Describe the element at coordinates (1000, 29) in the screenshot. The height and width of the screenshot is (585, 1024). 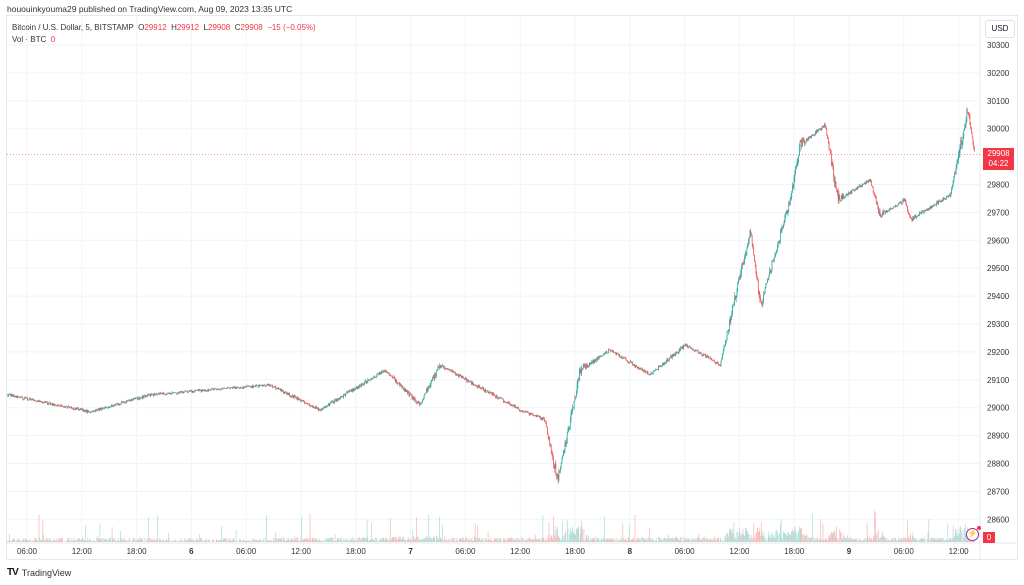
I see `currency-button: USD` at that location.